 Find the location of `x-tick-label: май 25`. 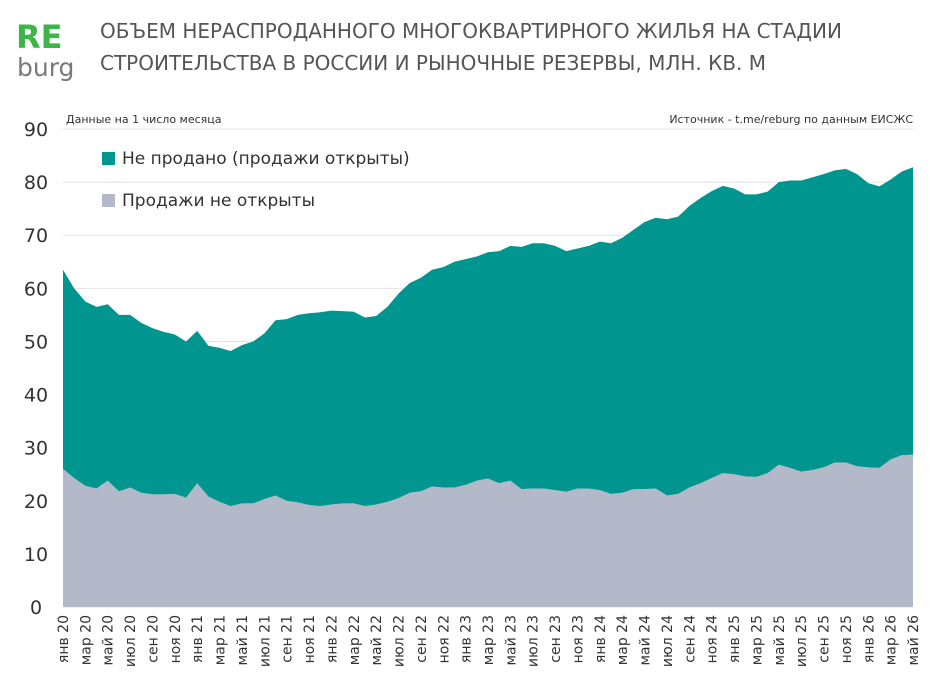

x-tick-label: май 25 is located at coordinates (780, 640).